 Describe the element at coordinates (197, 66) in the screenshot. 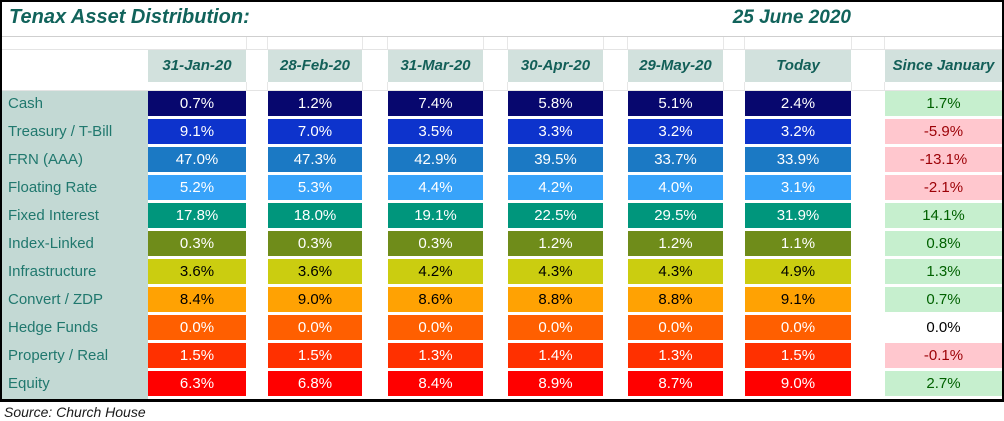

I see `column-header-31-jan-20: 31-Jan-20` at that location.